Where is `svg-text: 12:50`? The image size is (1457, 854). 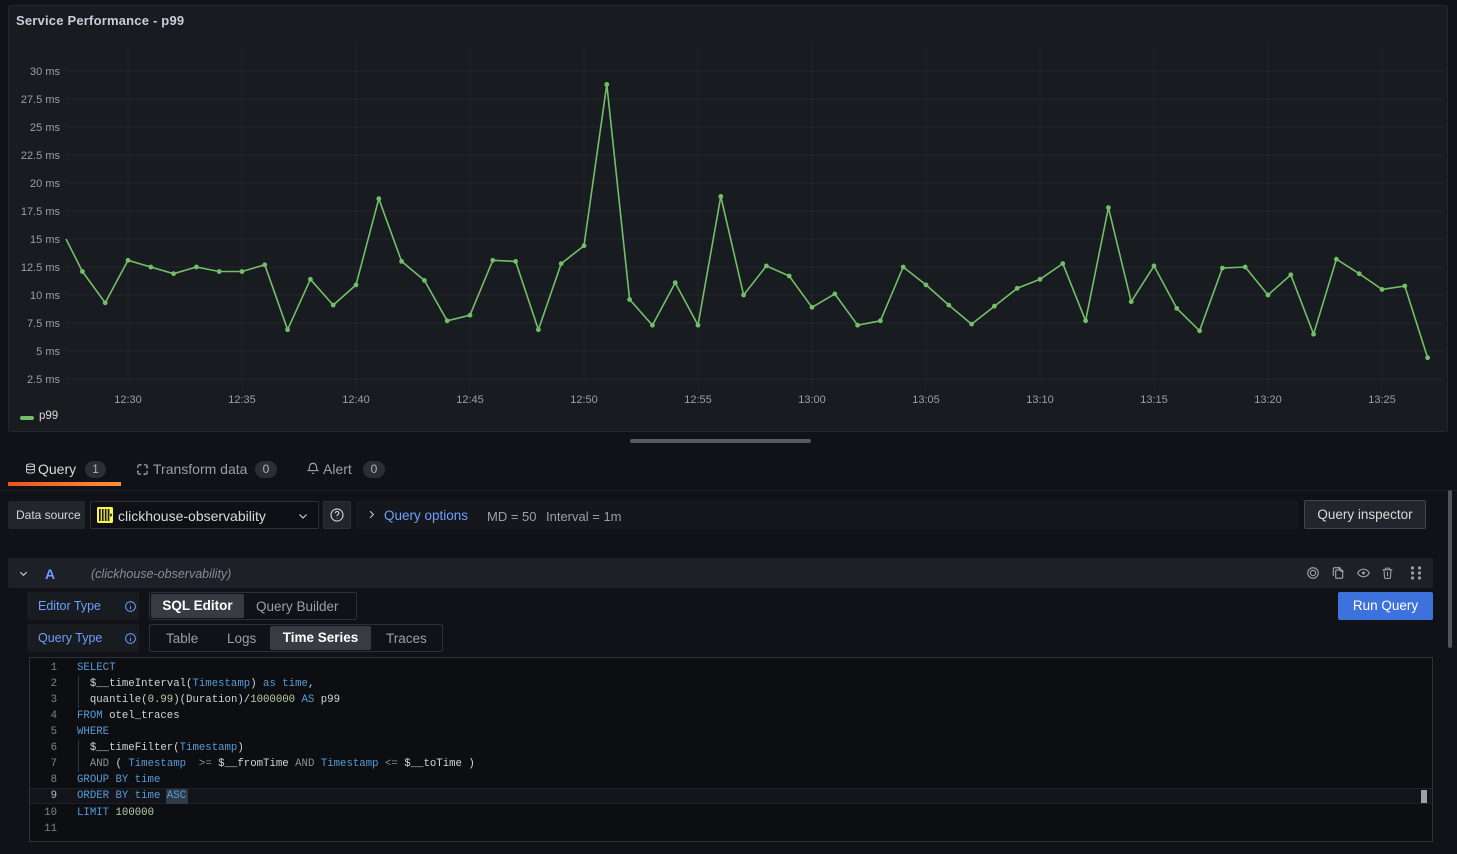
svg-text: 12:50 is located at coordinates (584, 400).